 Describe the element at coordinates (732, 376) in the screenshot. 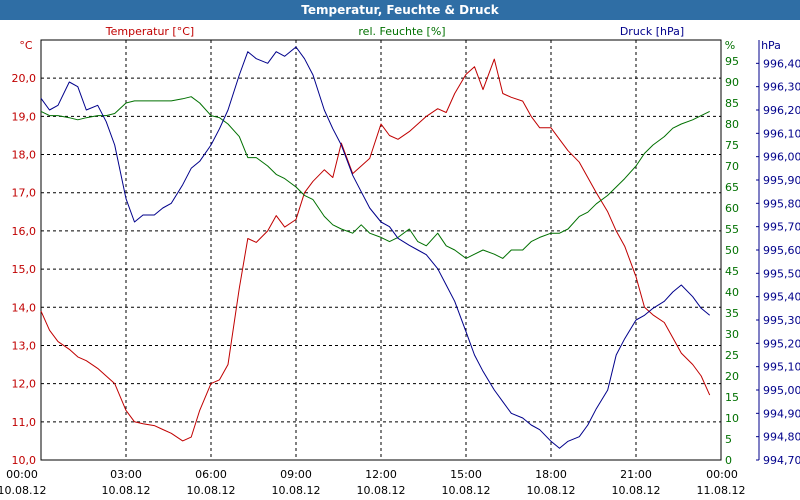

I see `humidity-tick-label: 20` at that location.